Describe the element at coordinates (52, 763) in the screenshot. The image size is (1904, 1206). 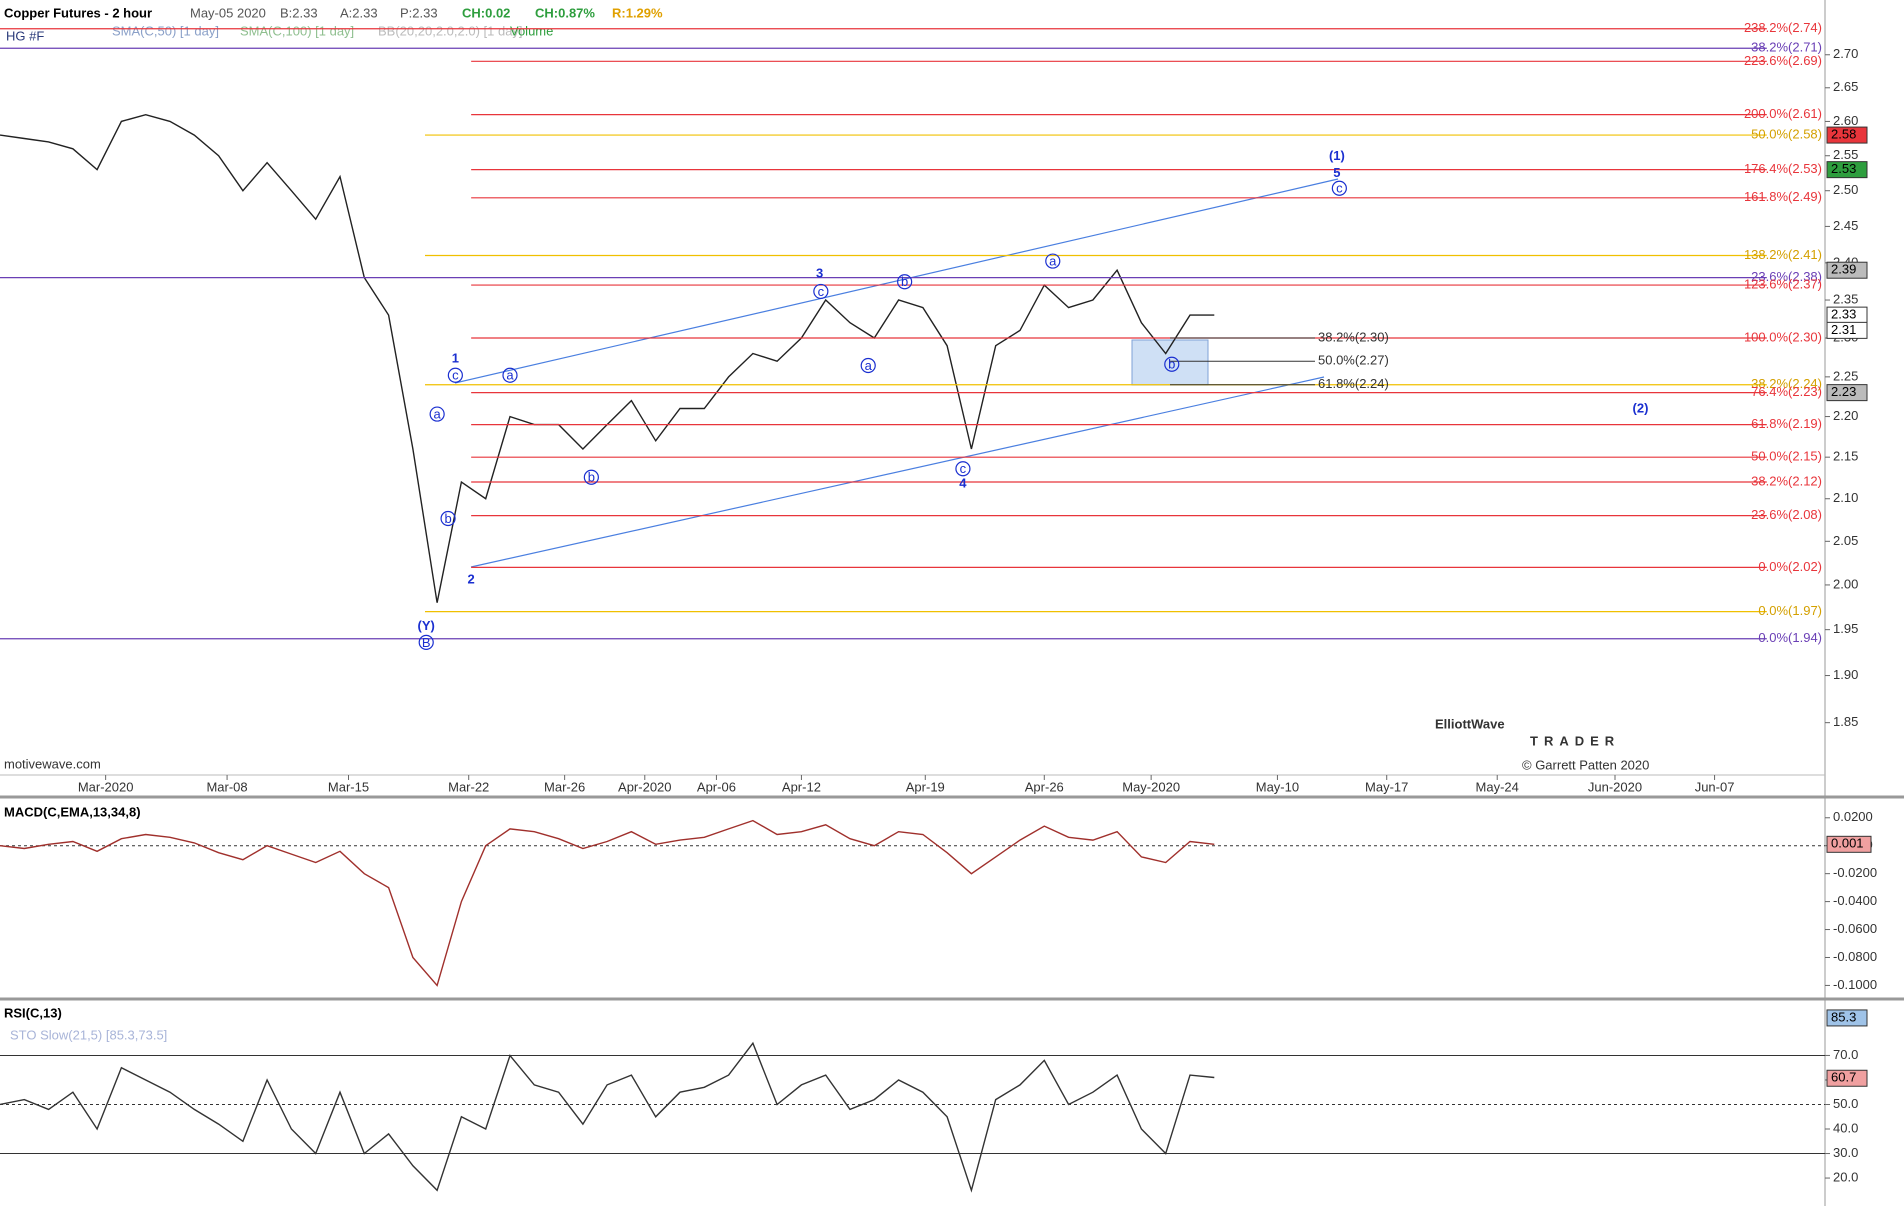
I see `watermark: motivewave.com` at that location.